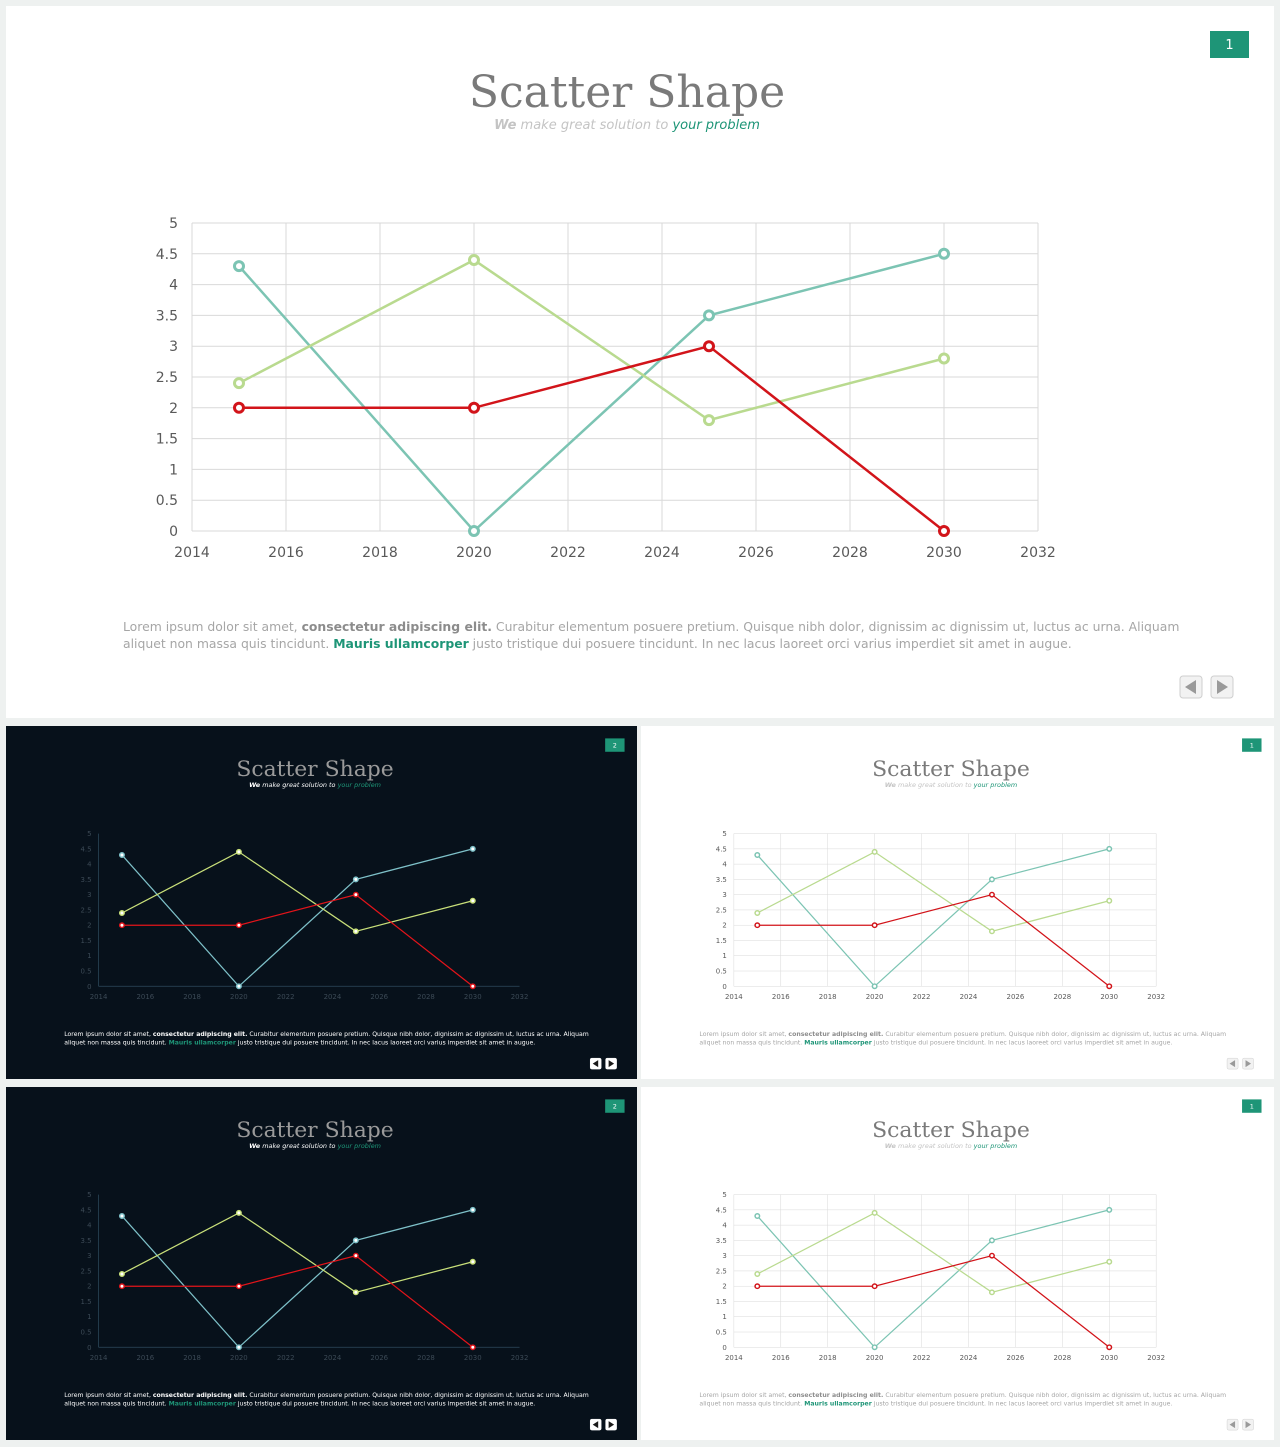  I want to click on y-tick-label: 2.5, so click(721, 910).